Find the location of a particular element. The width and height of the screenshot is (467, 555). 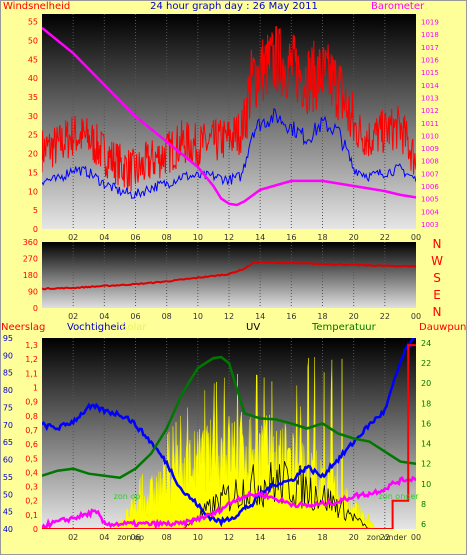

temperature-tick-label: 10 is located at coordinates (426, 484).